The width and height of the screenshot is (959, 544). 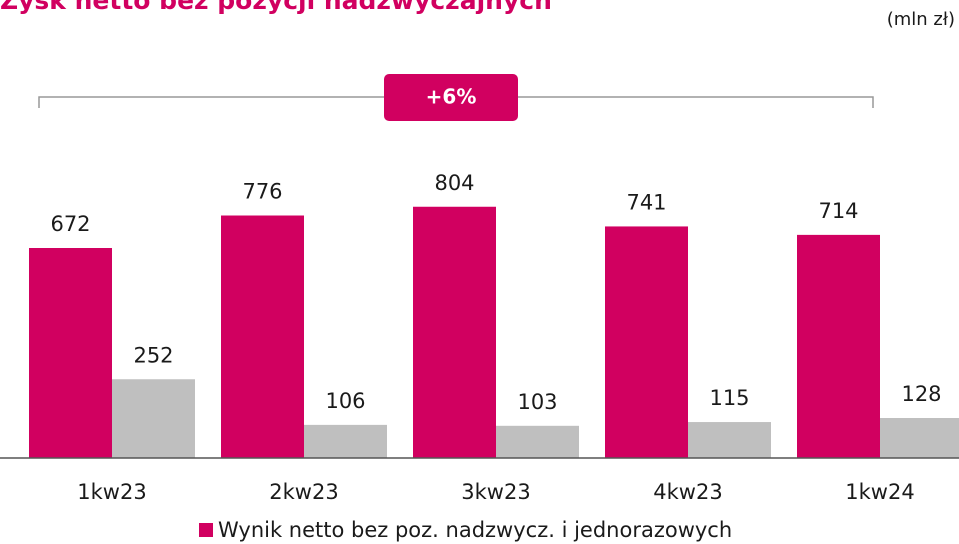 I want to click on data-label: 106, so click(x=345, y=401).